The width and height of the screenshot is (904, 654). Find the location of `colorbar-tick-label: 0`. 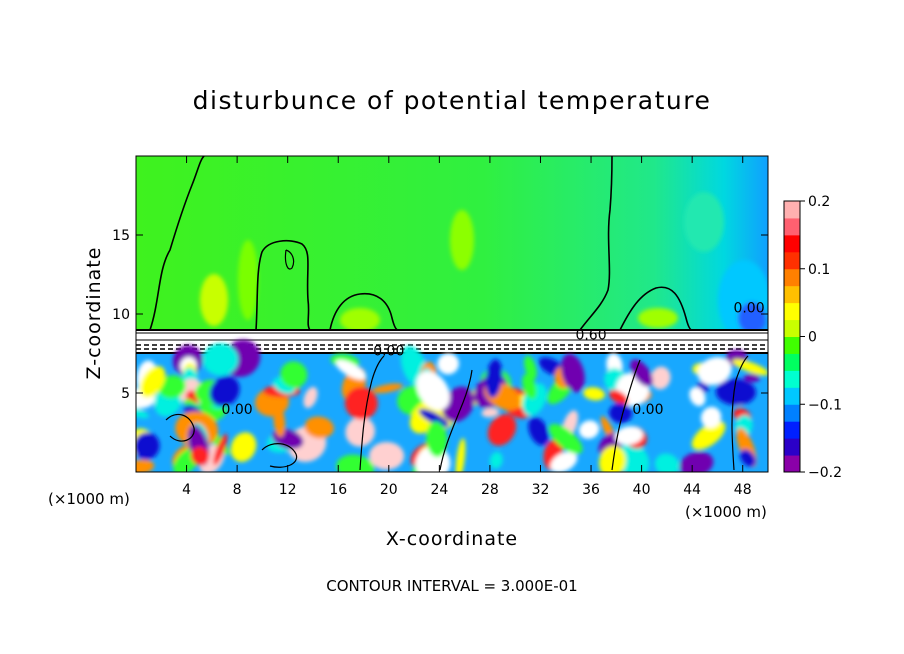

colorbar-tick-label: 0 is located at coordinates (812, 338).